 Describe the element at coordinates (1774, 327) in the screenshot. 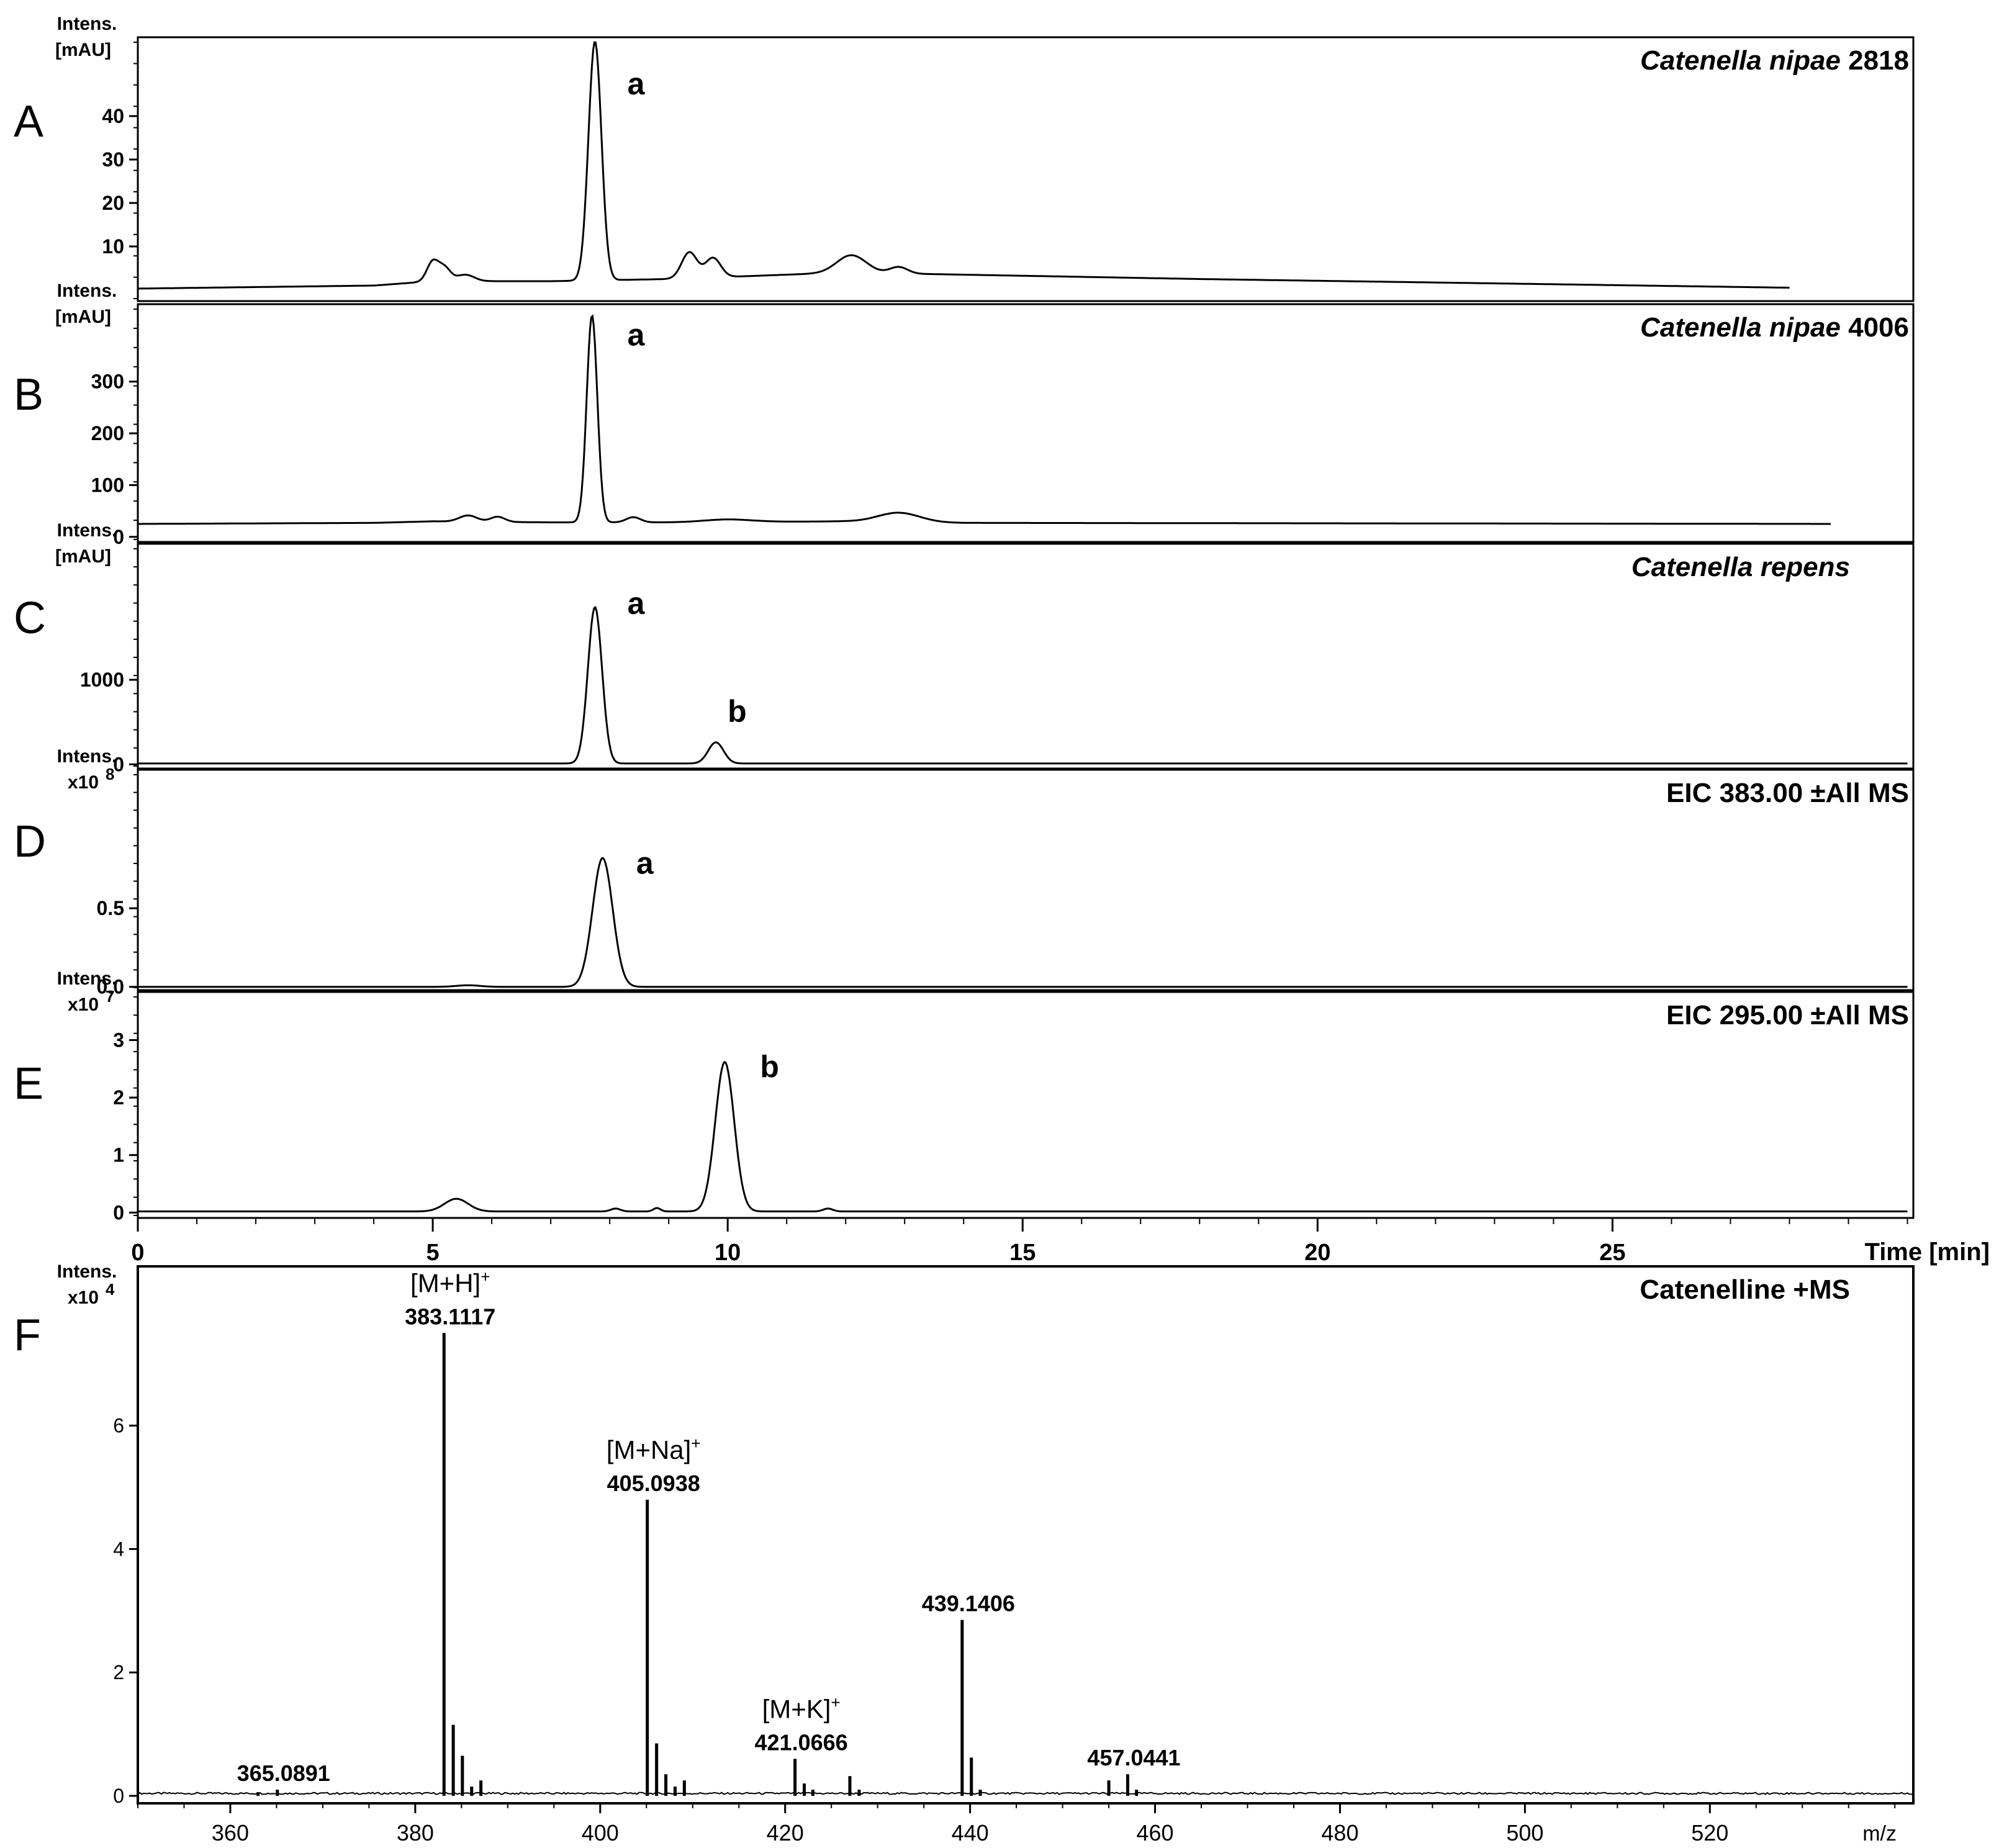

I see `panel-title: Catenella nipae 4006` at that location.